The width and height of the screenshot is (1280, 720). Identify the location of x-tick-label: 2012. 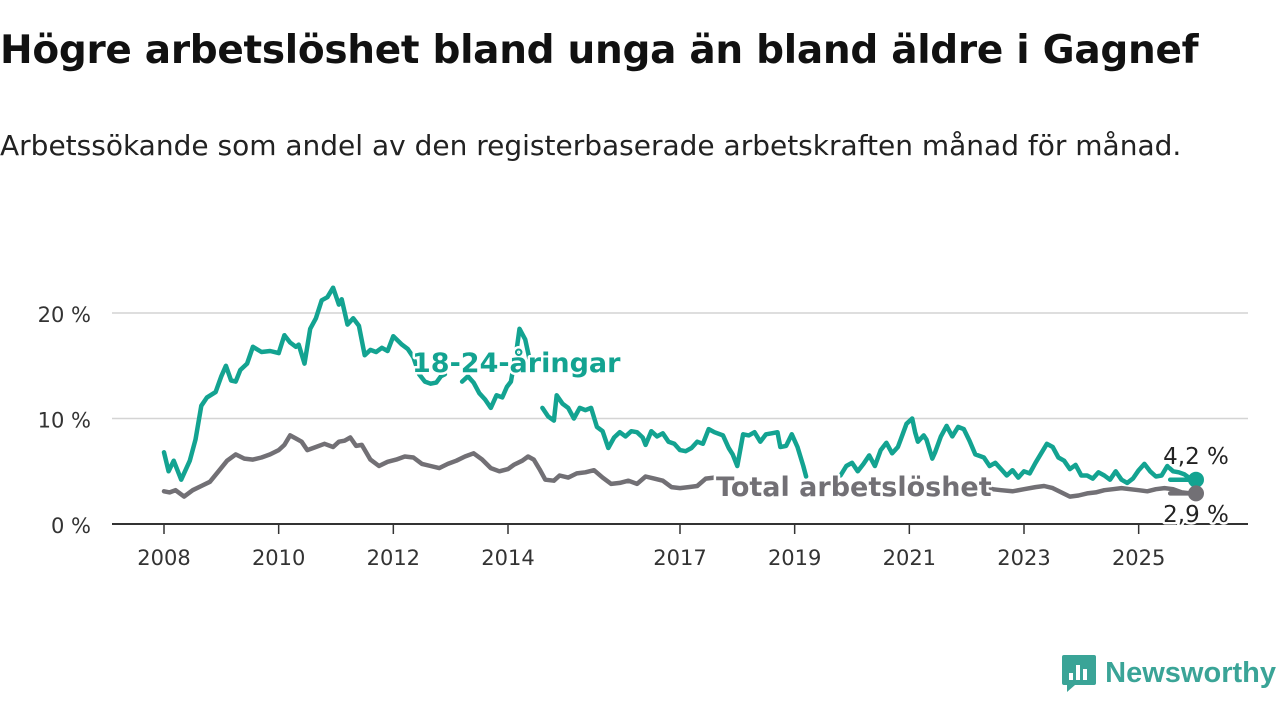
(393, 558).